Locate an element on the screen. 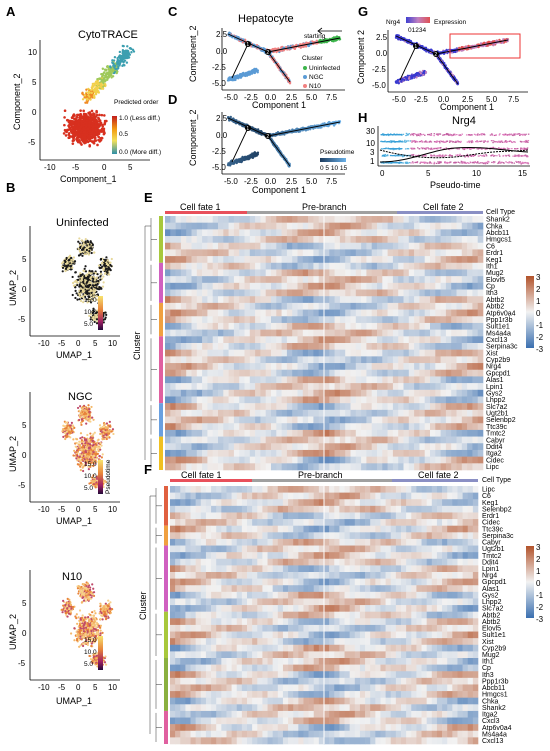 Image resolution: width=550 pixels, height=751 pixels. d-legend-title: Pseudotime is located at coordinates (337, 152).